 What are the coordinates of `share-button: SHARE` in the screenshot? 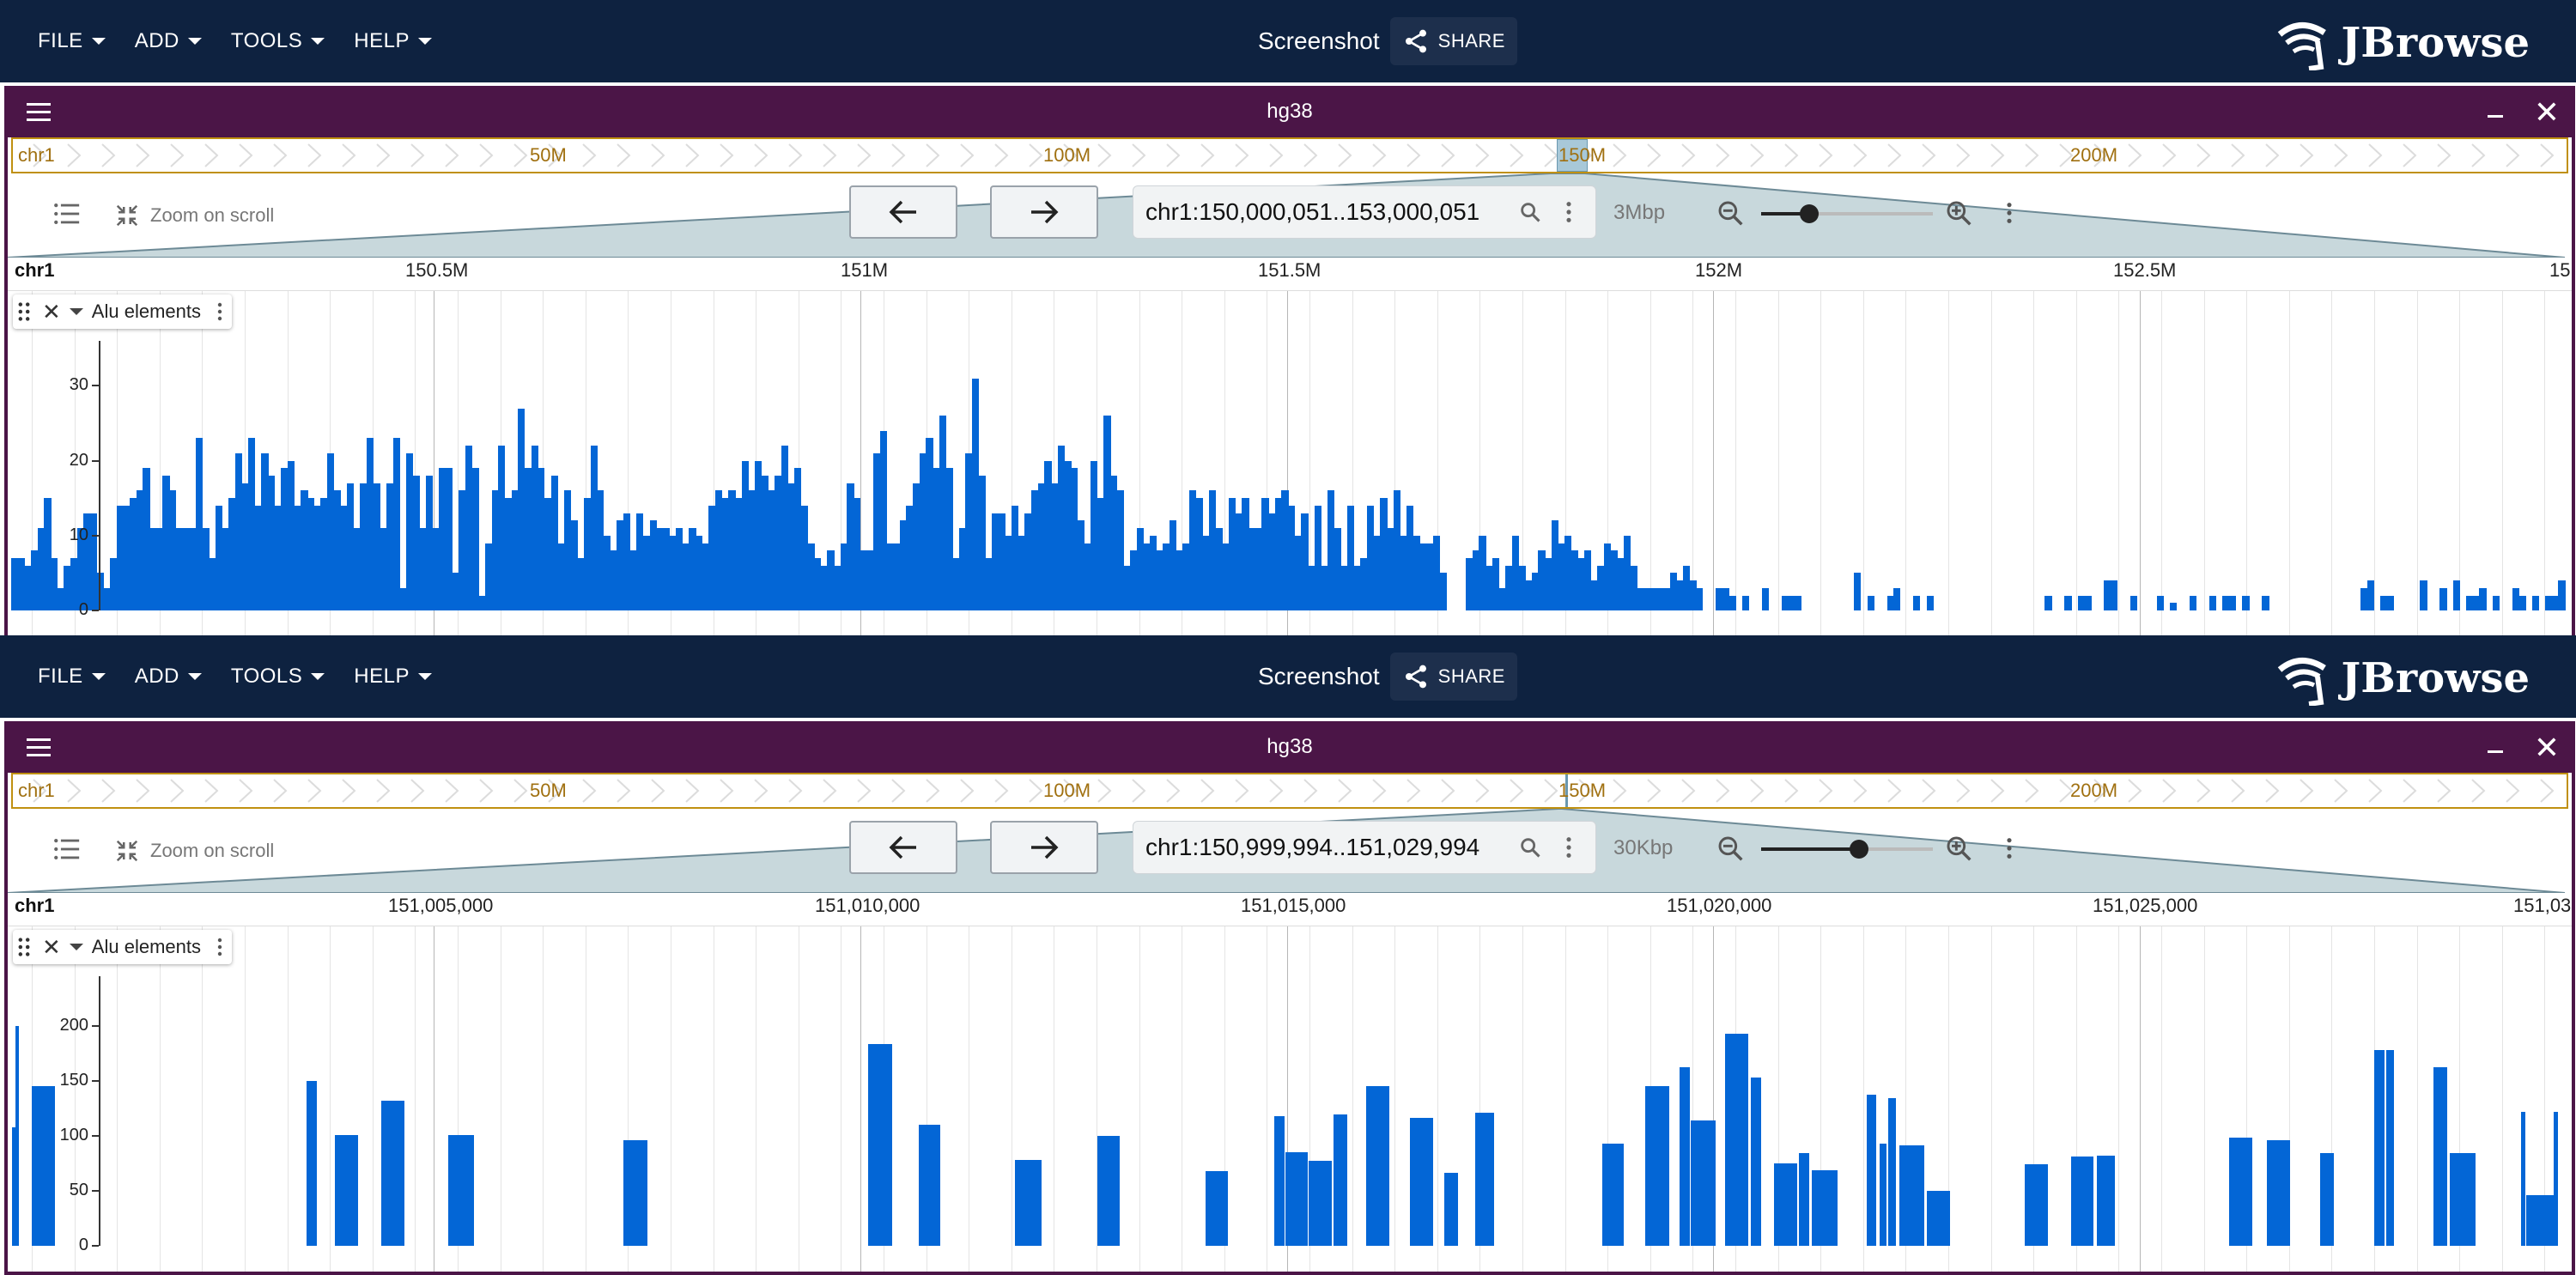 It's located at (1453, 677).